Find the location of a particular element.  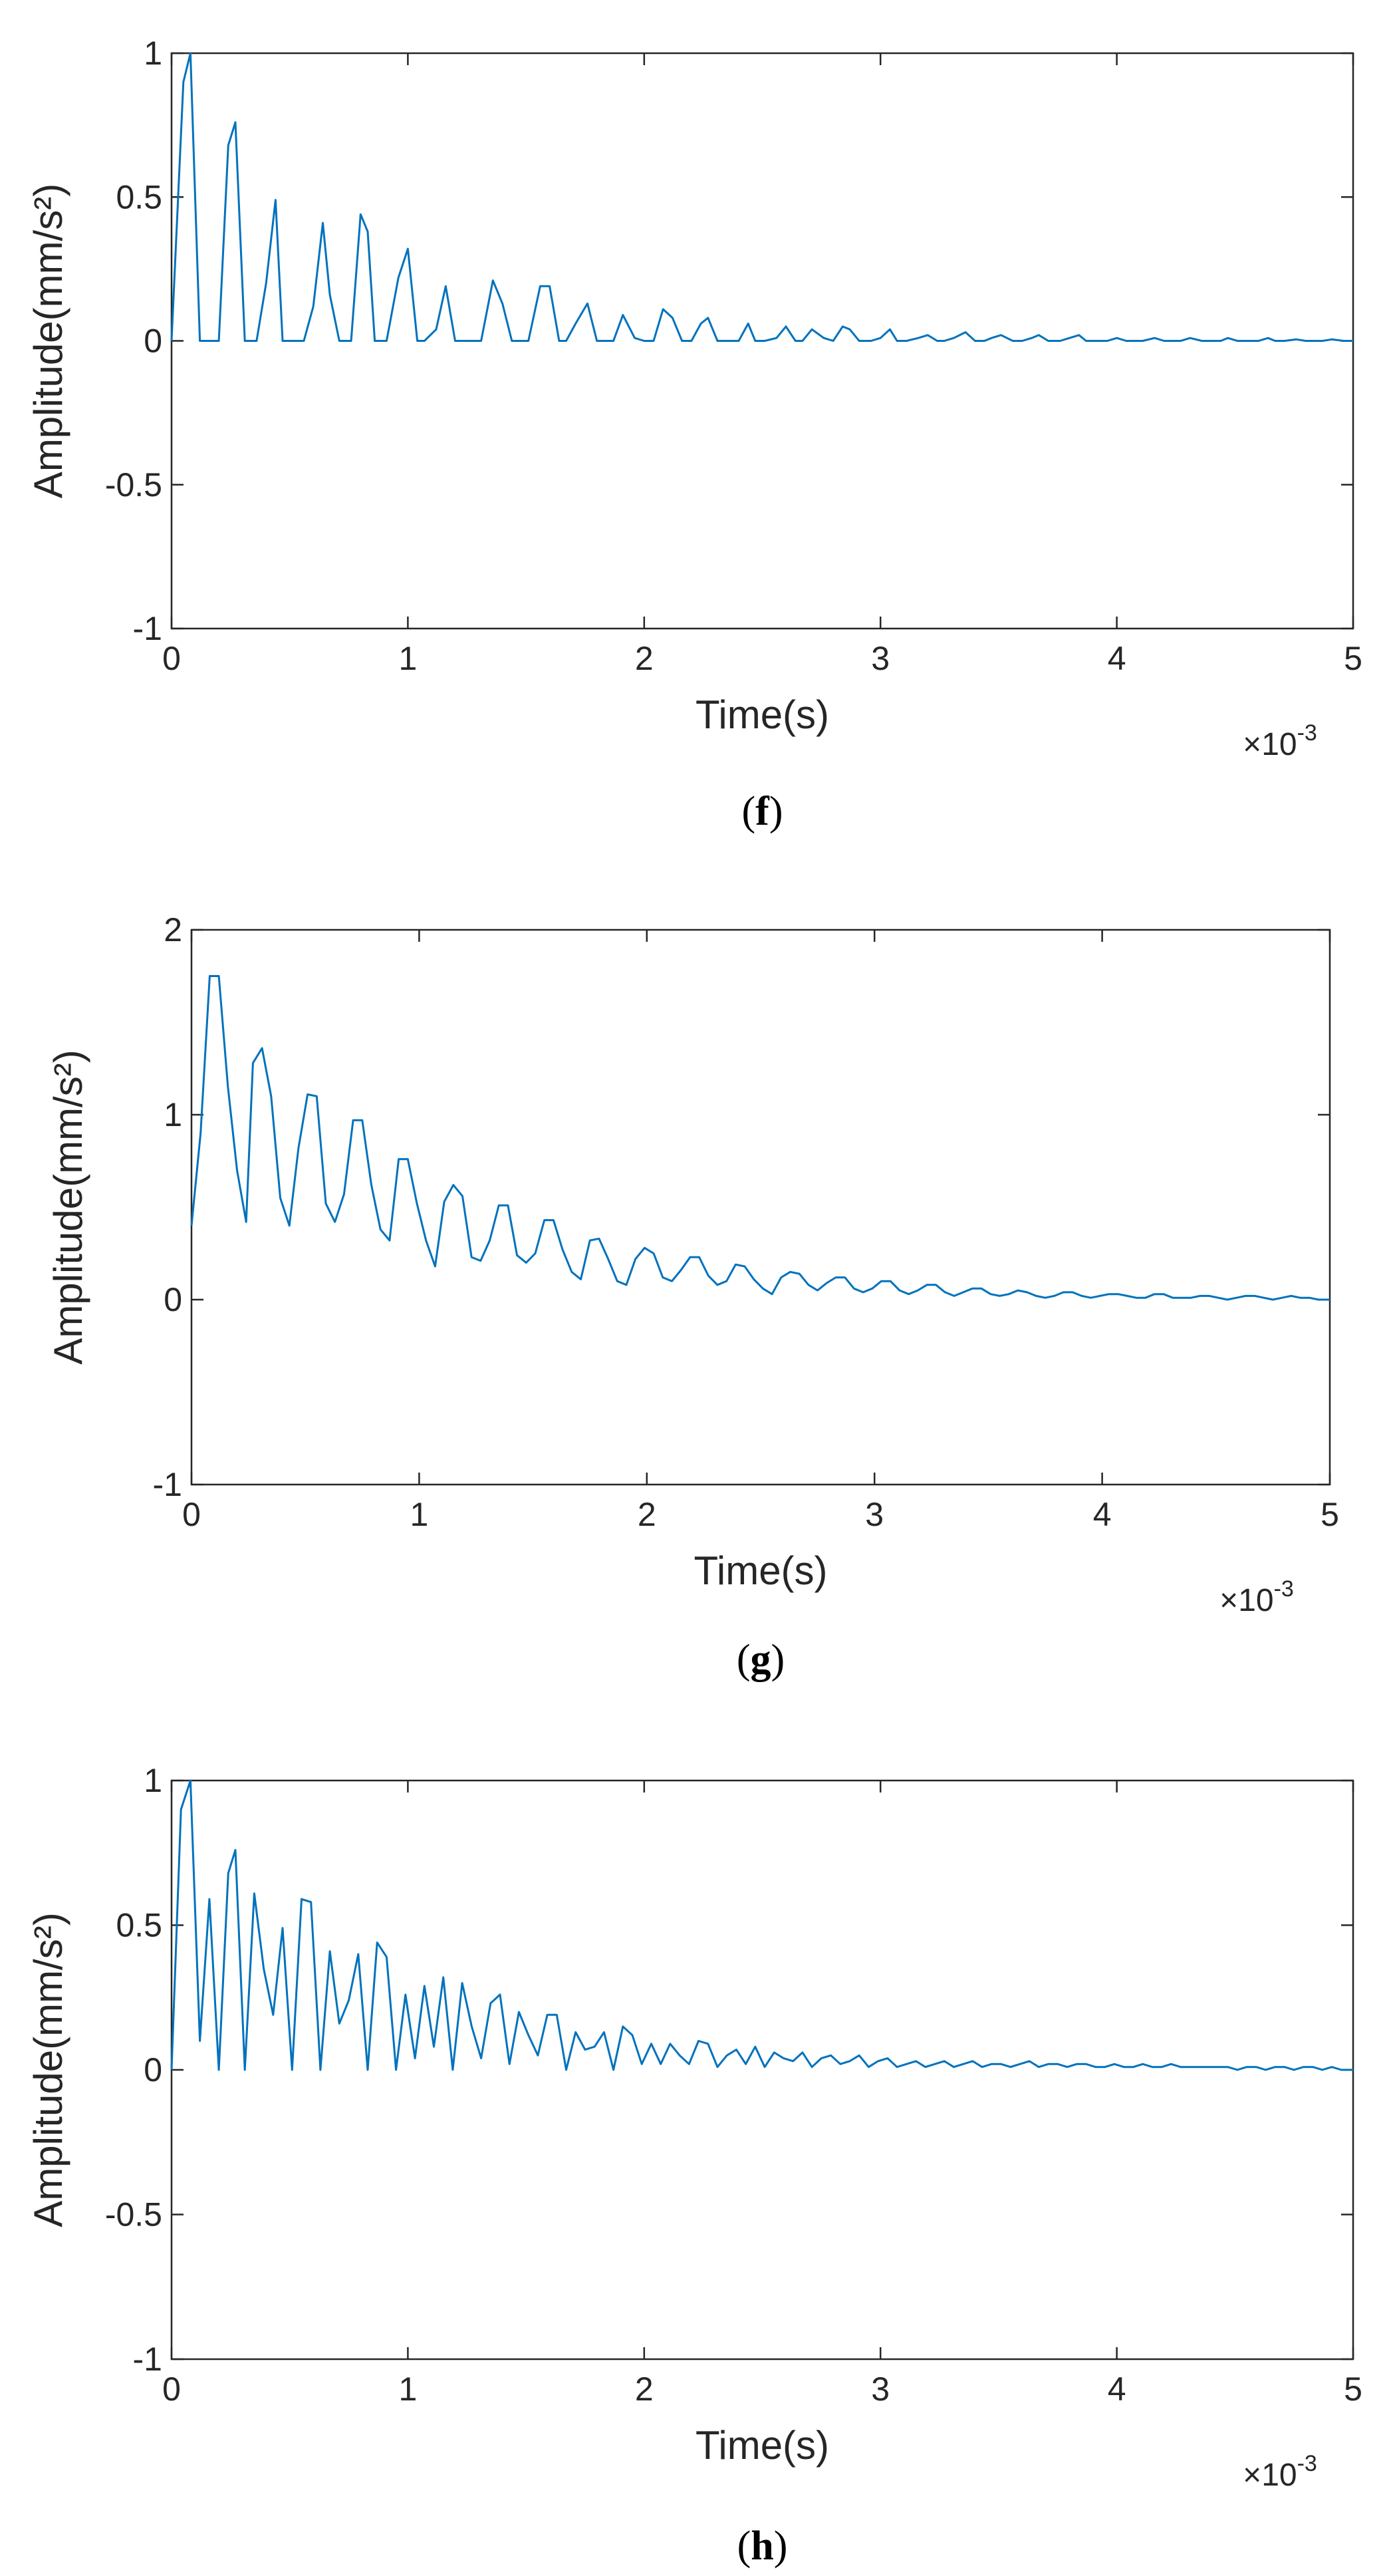

panel-label: (f) is located at coordinates (762, 811).